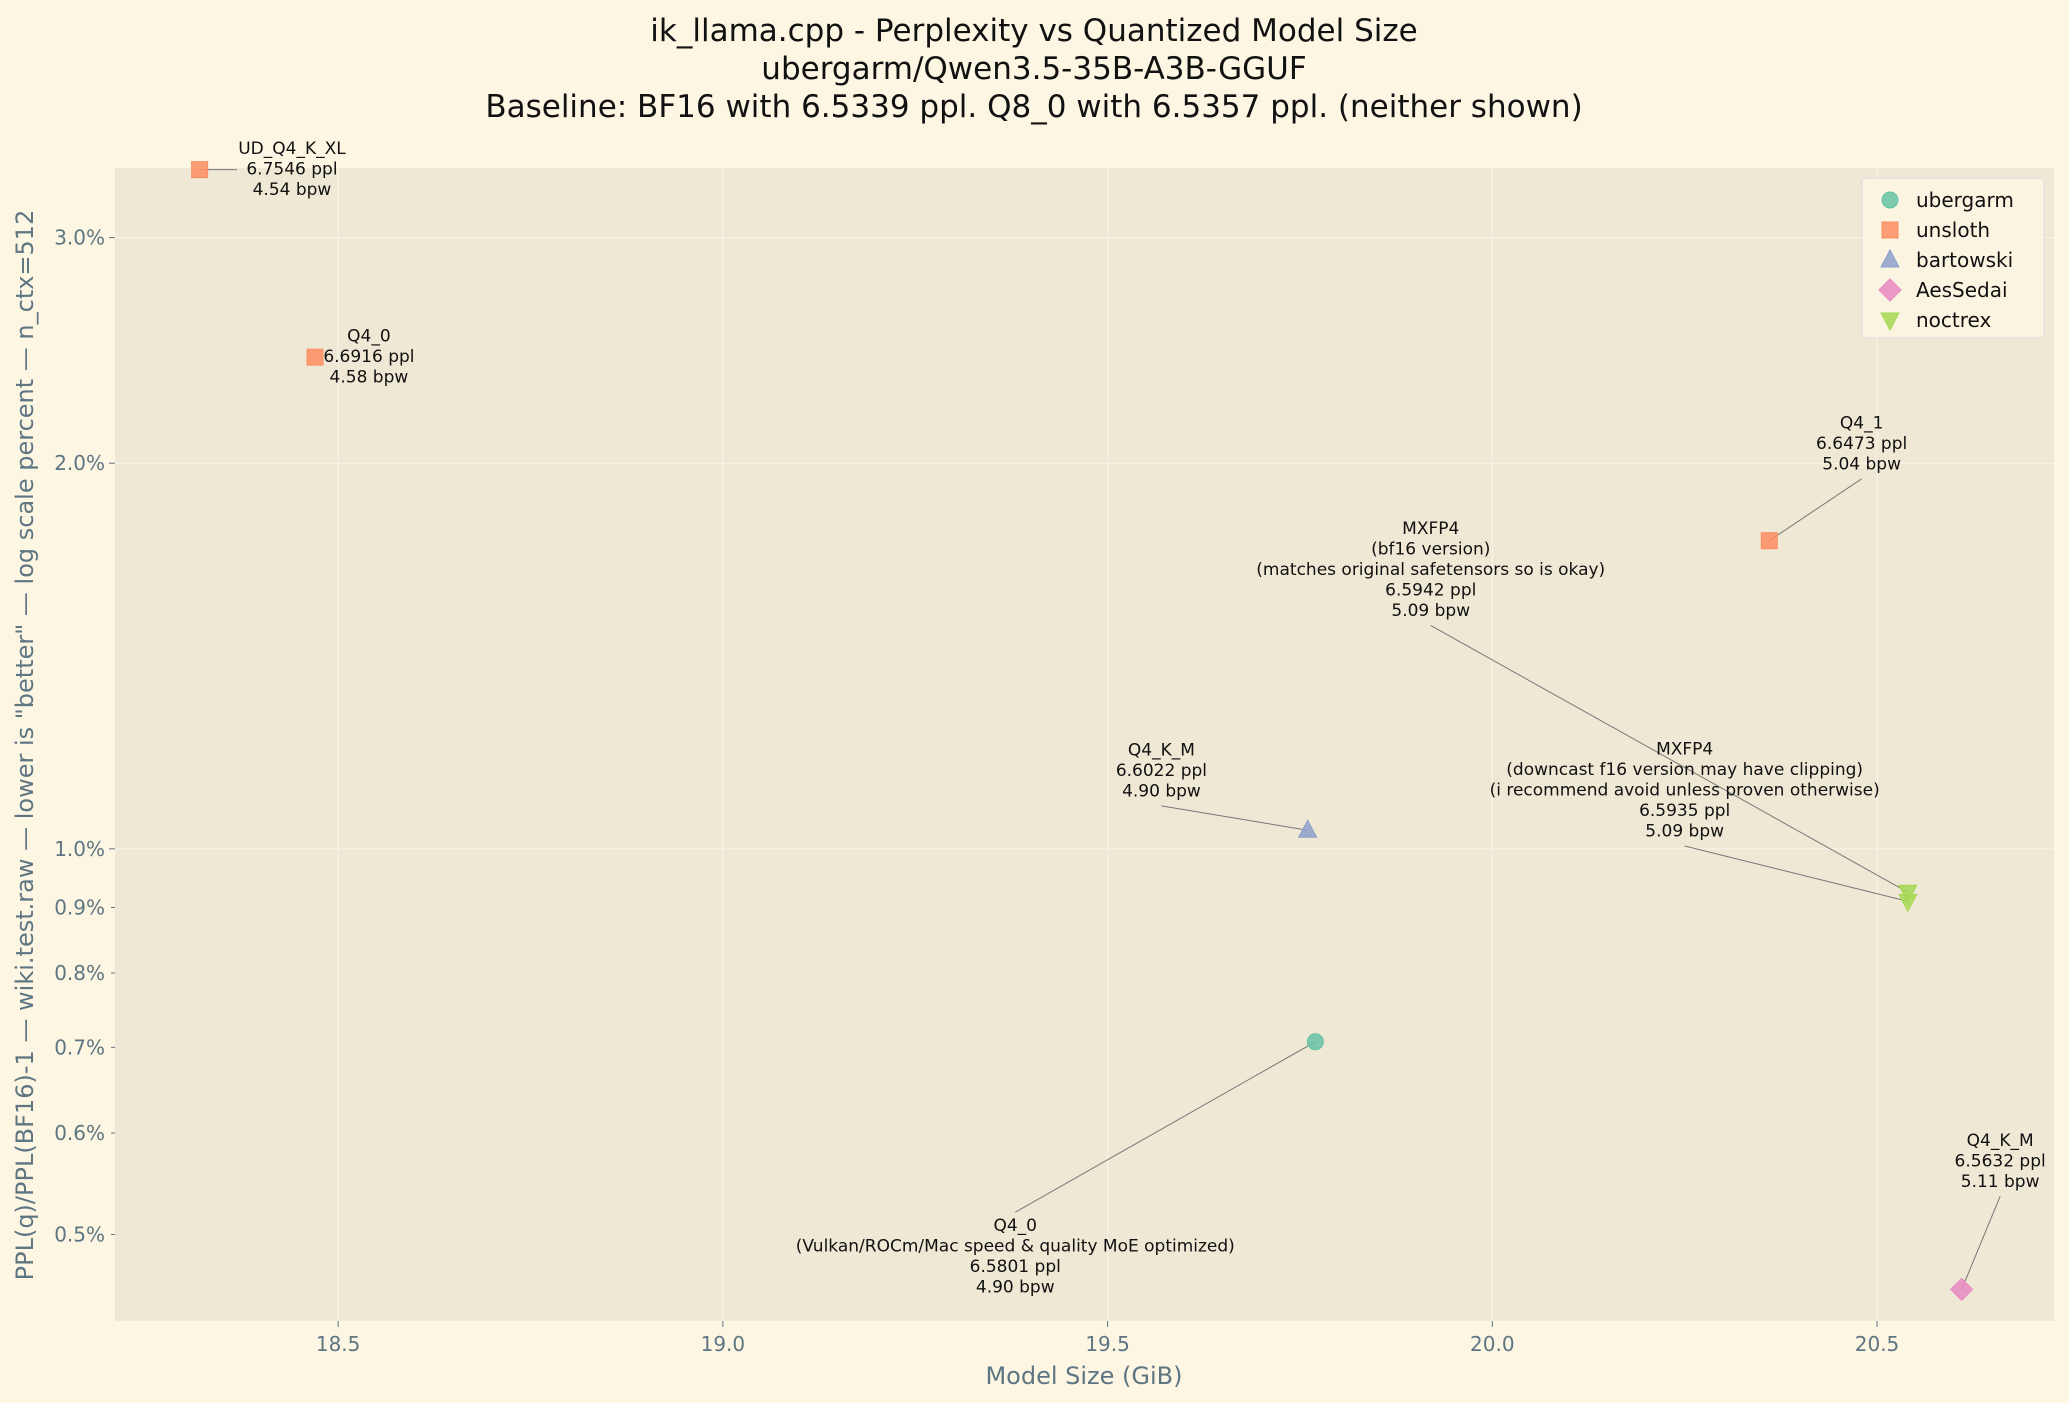 Image resolution: width=2069 pixels, height=1403 pixels. What do you see at coordinates (79, 1133) in the screenshot?
I see `y-tick-label: 0.6%` at bounding box center [79, 1133].